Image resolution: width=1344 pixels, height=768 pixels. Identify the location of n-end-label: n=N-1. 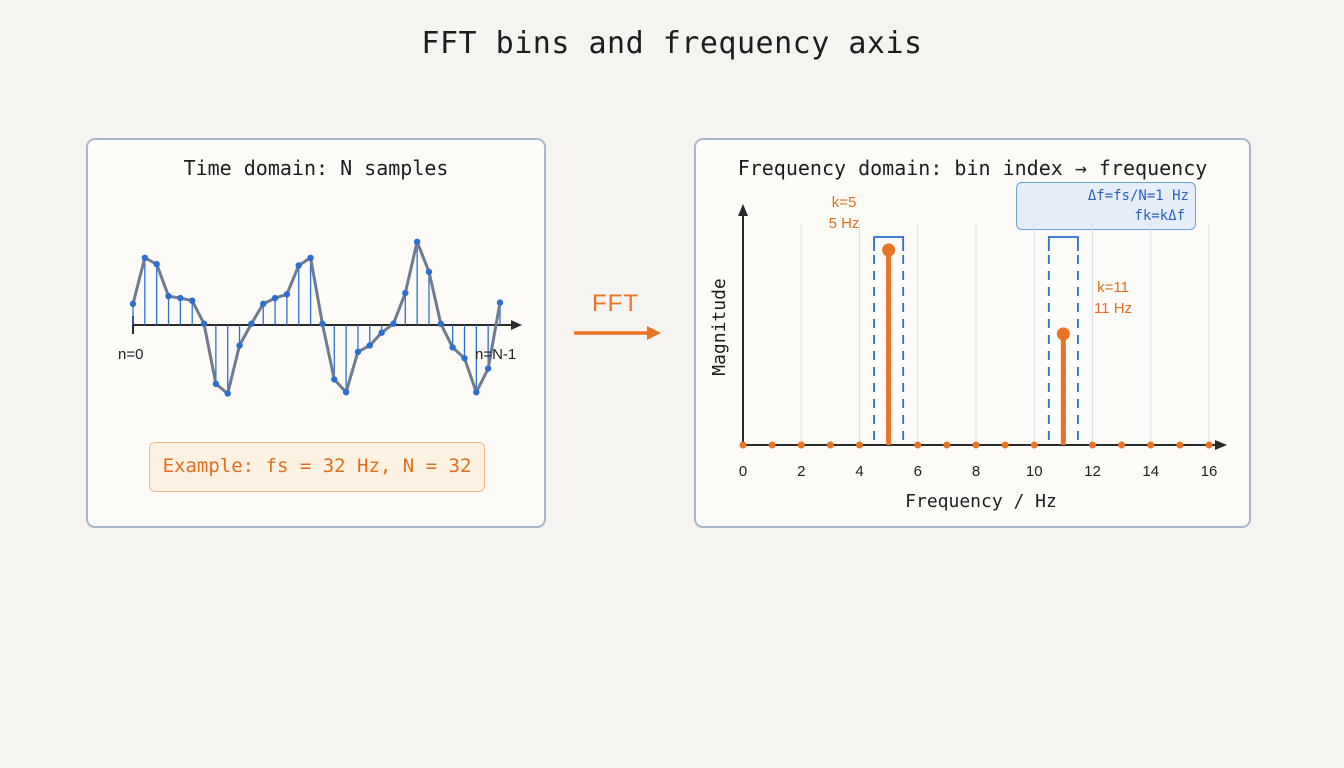
(495, 354).